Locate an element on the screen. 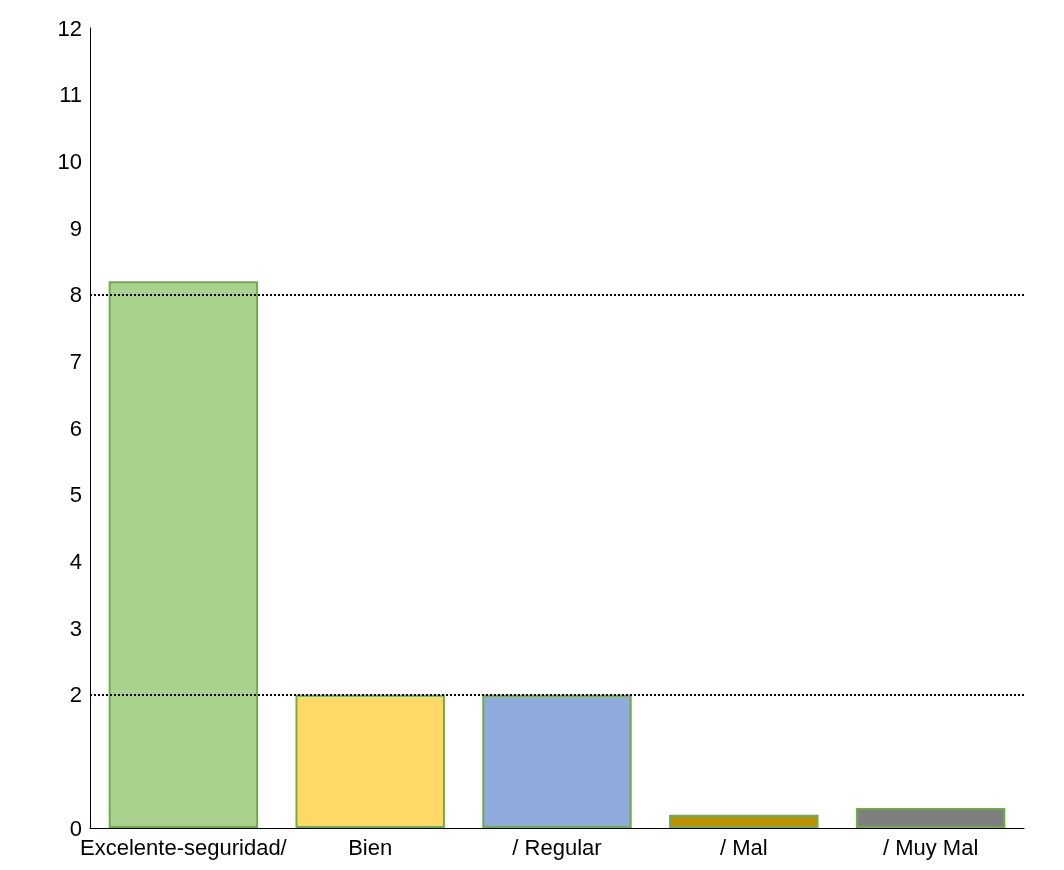 The height and width of the screenshot is (870, 1064). y-tick-label: 10 is located at coordinates (69, 161).